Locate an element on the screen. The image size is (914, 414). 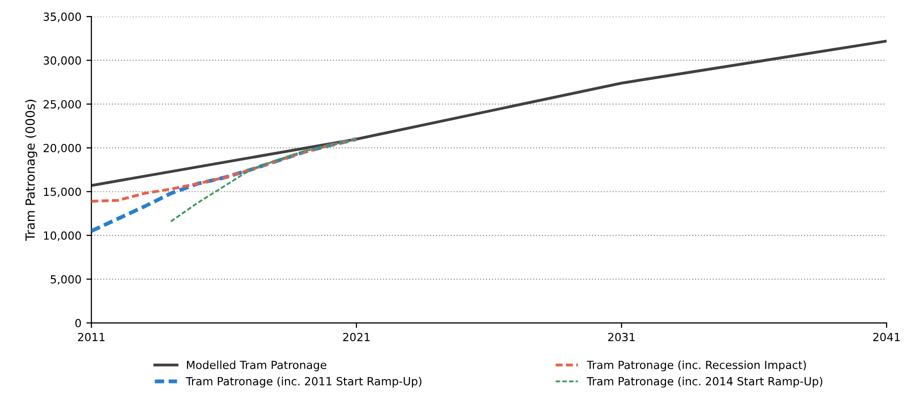
legend-label: Tram Patronage (inc. Recession Impact) is located at coordinates (696, 366).